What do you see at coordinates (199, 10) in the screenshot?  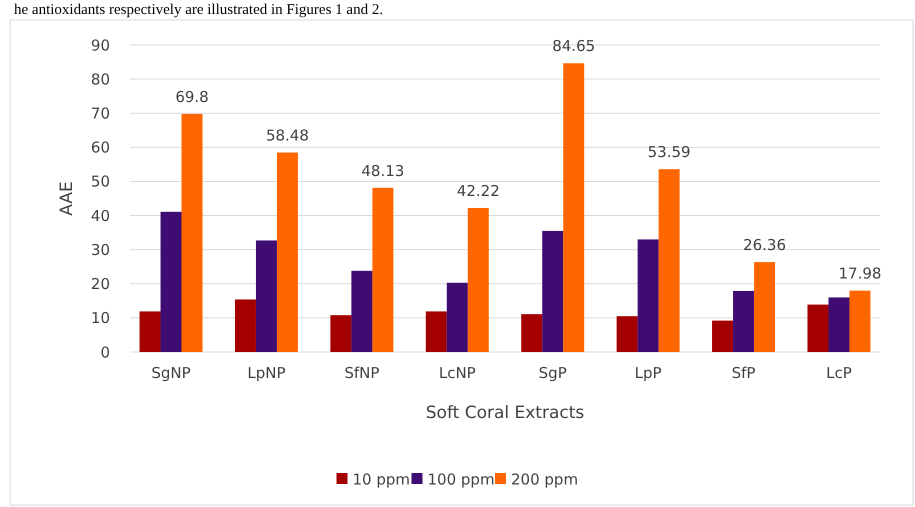 I see `text: he antioxidants respectively are illustrated in Figures 1 and 2.` at bounding box center [199, 10].